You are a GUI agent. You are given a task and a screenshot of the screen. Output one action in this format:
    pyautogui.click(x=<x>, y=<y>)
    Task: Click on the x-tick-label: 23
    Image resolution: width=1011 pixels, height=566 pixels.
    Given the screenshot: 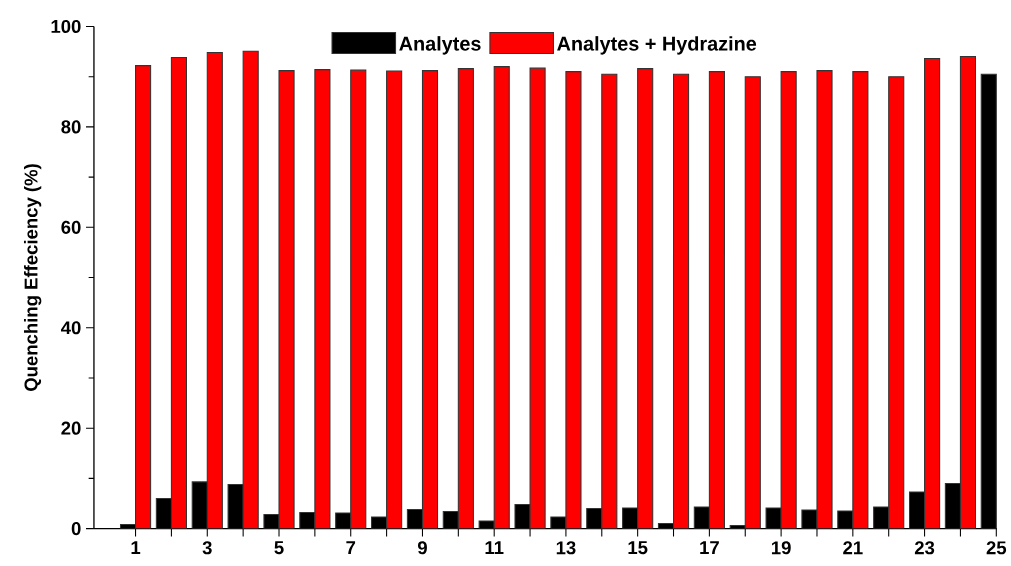 What is the action you would take?
    pyautogui.click(x=924, y=548)
    